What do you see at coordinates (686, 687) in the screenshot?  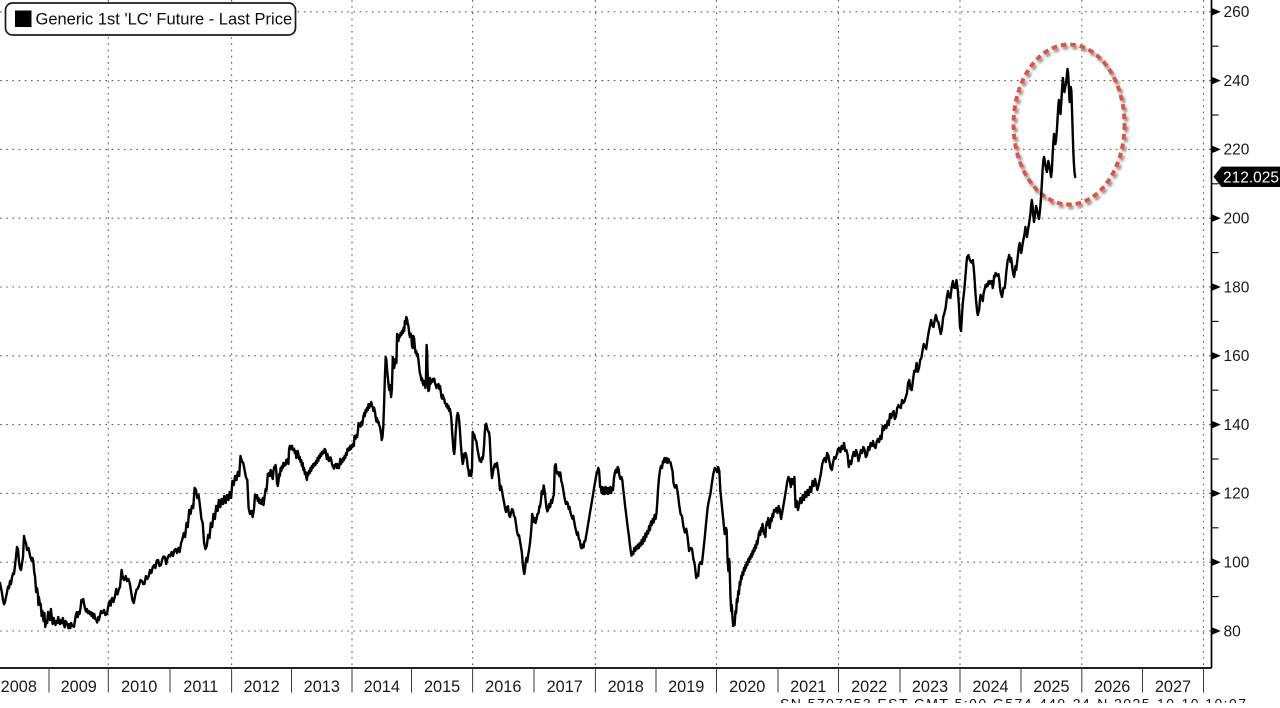 I see `svg-text: 2019` at bounding box center [686, 687].